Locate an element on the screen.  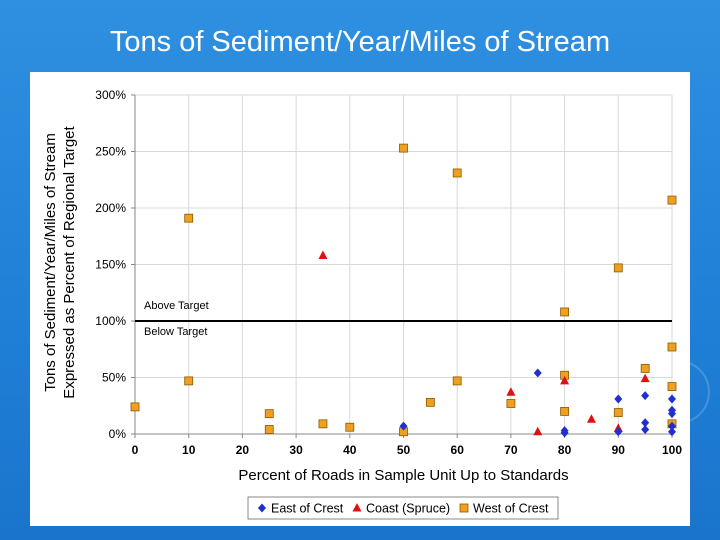
legend-label: East of Crest is located at coordinates (307, 509).